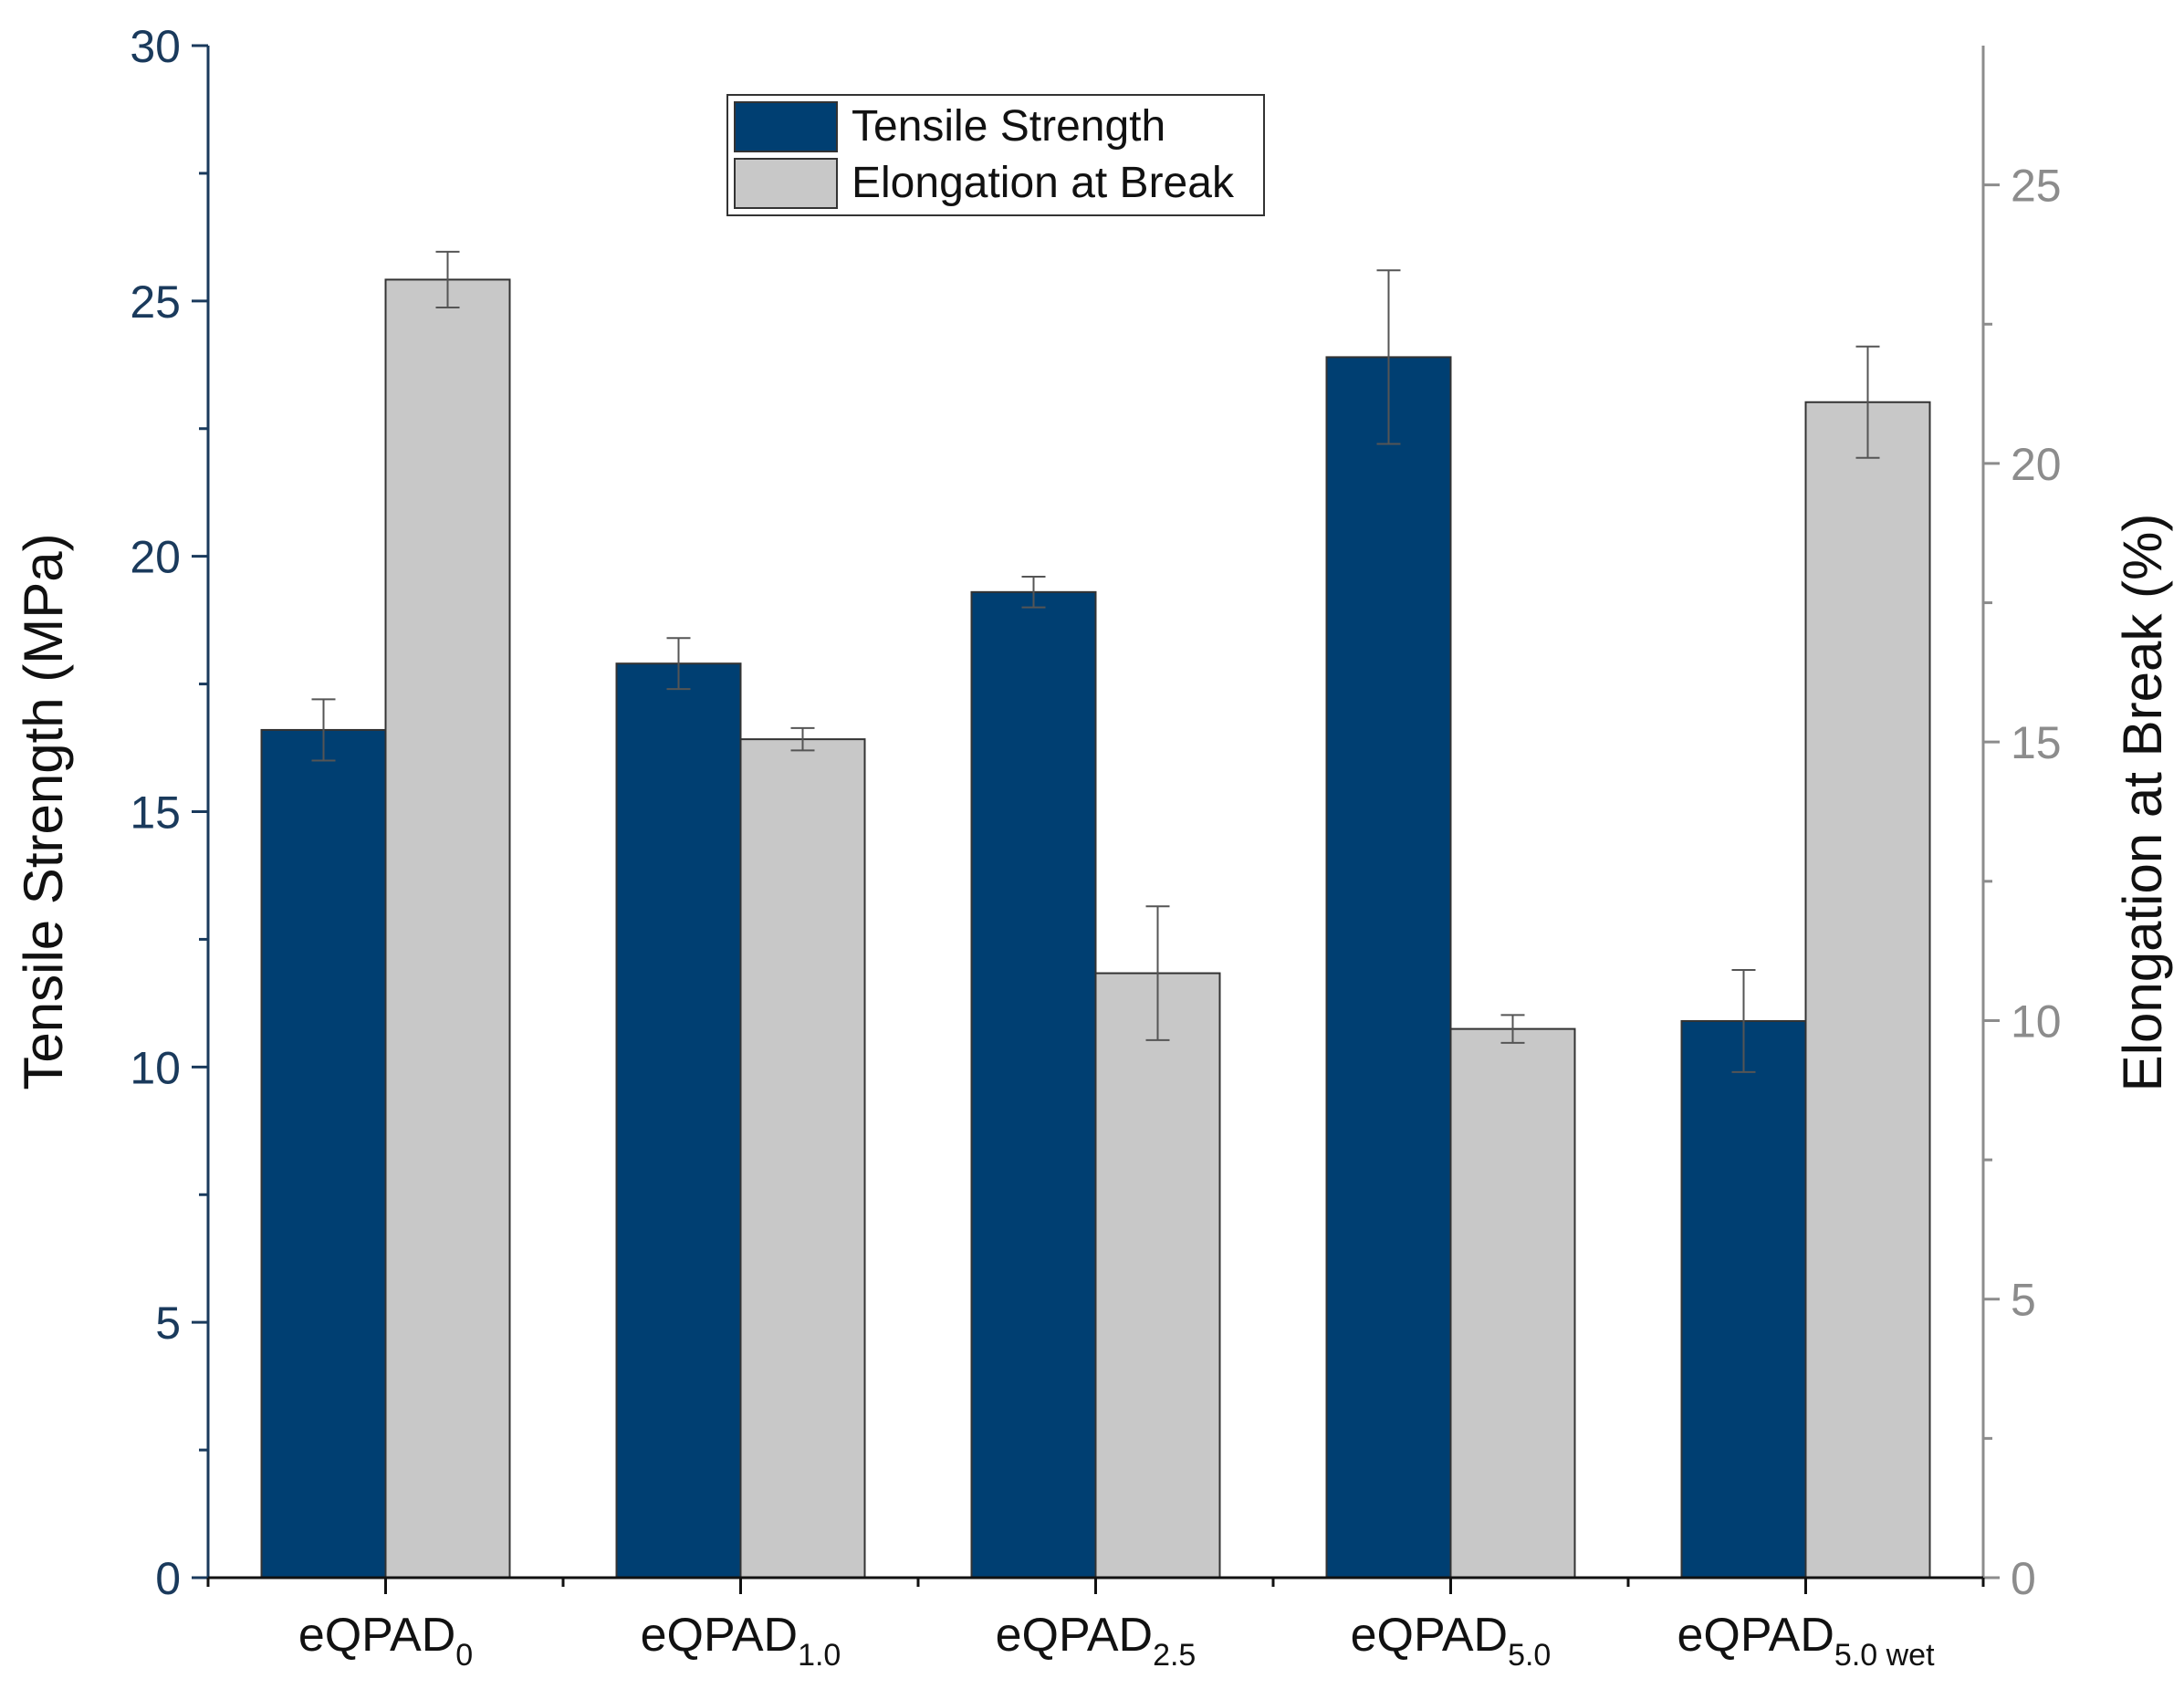  I want to click on left-tick-label: 5, so click(168, 1323).